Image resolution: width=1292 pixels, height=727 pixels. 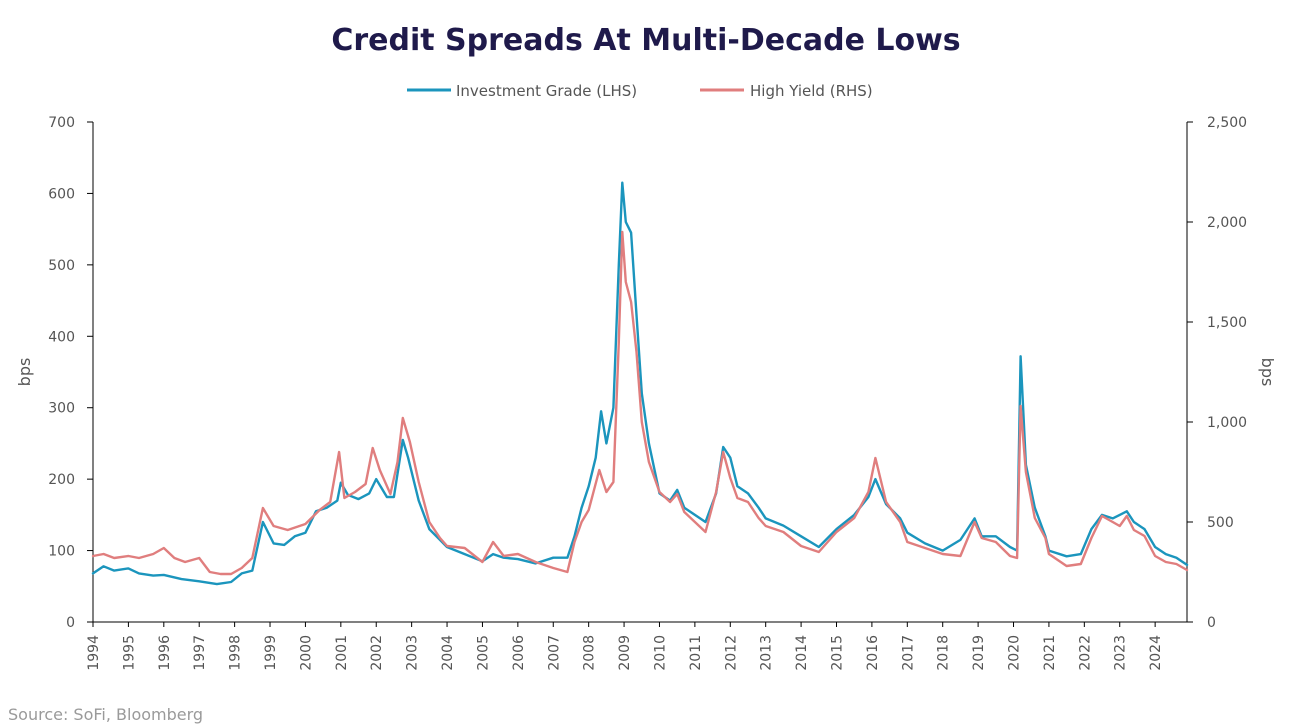 What do you see at coordinates (731, 653) in the screenshot?
I see `x-axis-tick-label: 2012` at bounding box center [731, 653].